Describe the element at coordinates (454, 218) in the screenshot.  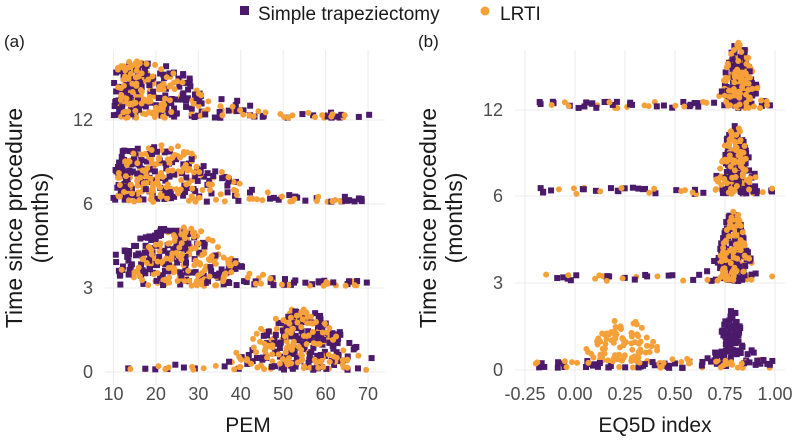
I see `y-axis-title-b-unit: (months)` at that location.